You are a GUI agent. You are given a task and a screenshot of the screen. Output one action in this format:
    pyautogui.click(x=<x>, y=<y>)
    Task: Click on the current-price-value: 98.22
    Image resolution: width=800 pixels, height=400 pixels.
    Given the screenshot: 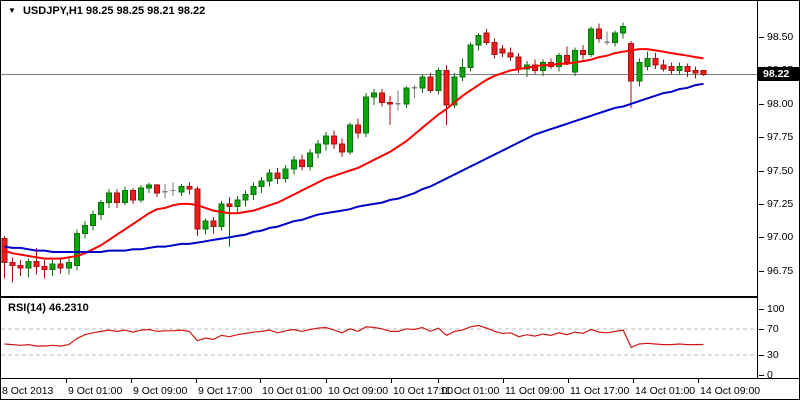 What is the action you would take?
    pyautogui.click(x=776, y=74)
    